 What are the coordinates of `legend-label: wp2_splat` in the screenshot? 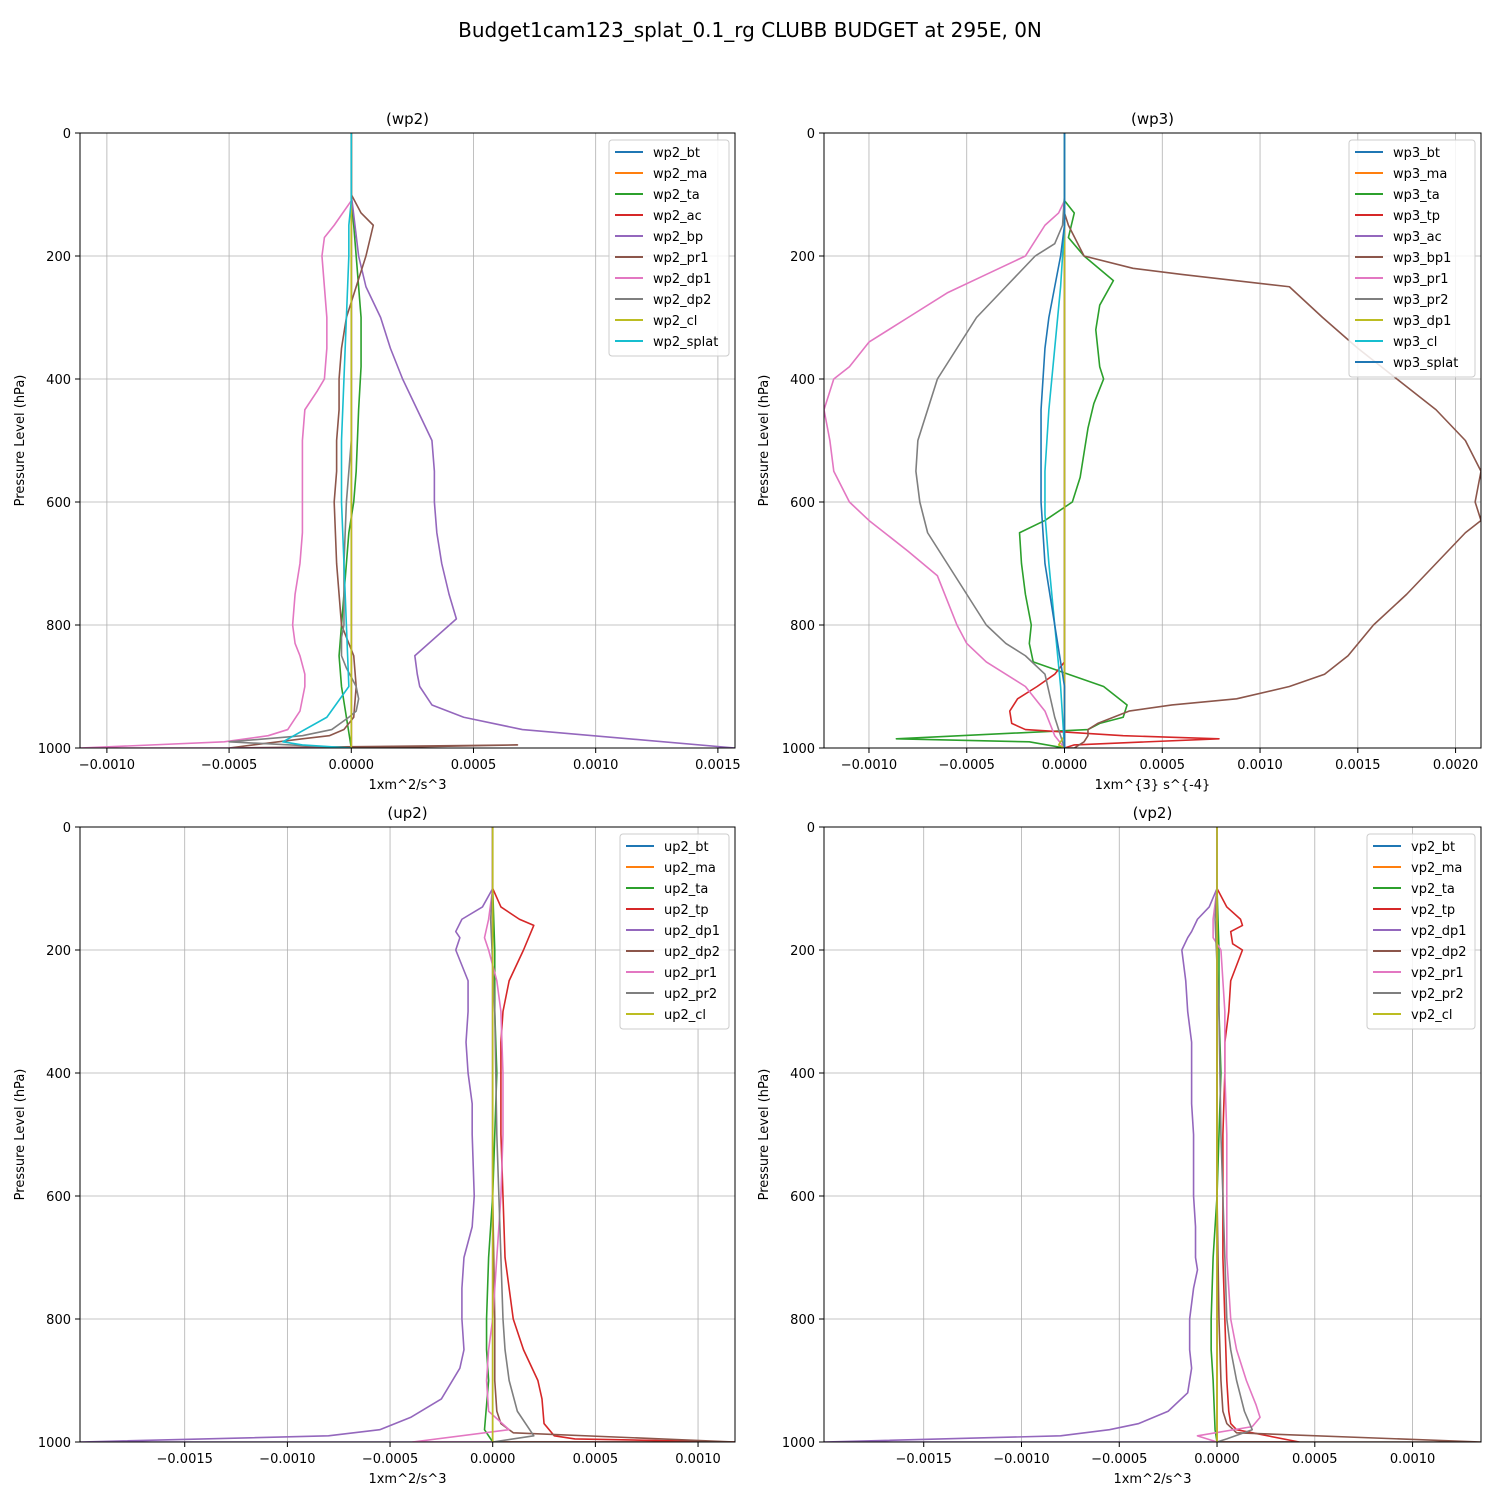 It's located at (685, 342).